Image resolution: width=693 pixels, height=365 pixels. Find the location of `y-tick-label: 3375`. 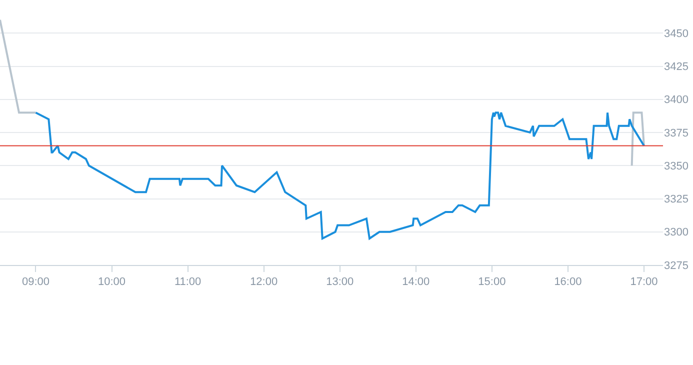

y-tick-label: 3375 is located at coordinates (676, 133).